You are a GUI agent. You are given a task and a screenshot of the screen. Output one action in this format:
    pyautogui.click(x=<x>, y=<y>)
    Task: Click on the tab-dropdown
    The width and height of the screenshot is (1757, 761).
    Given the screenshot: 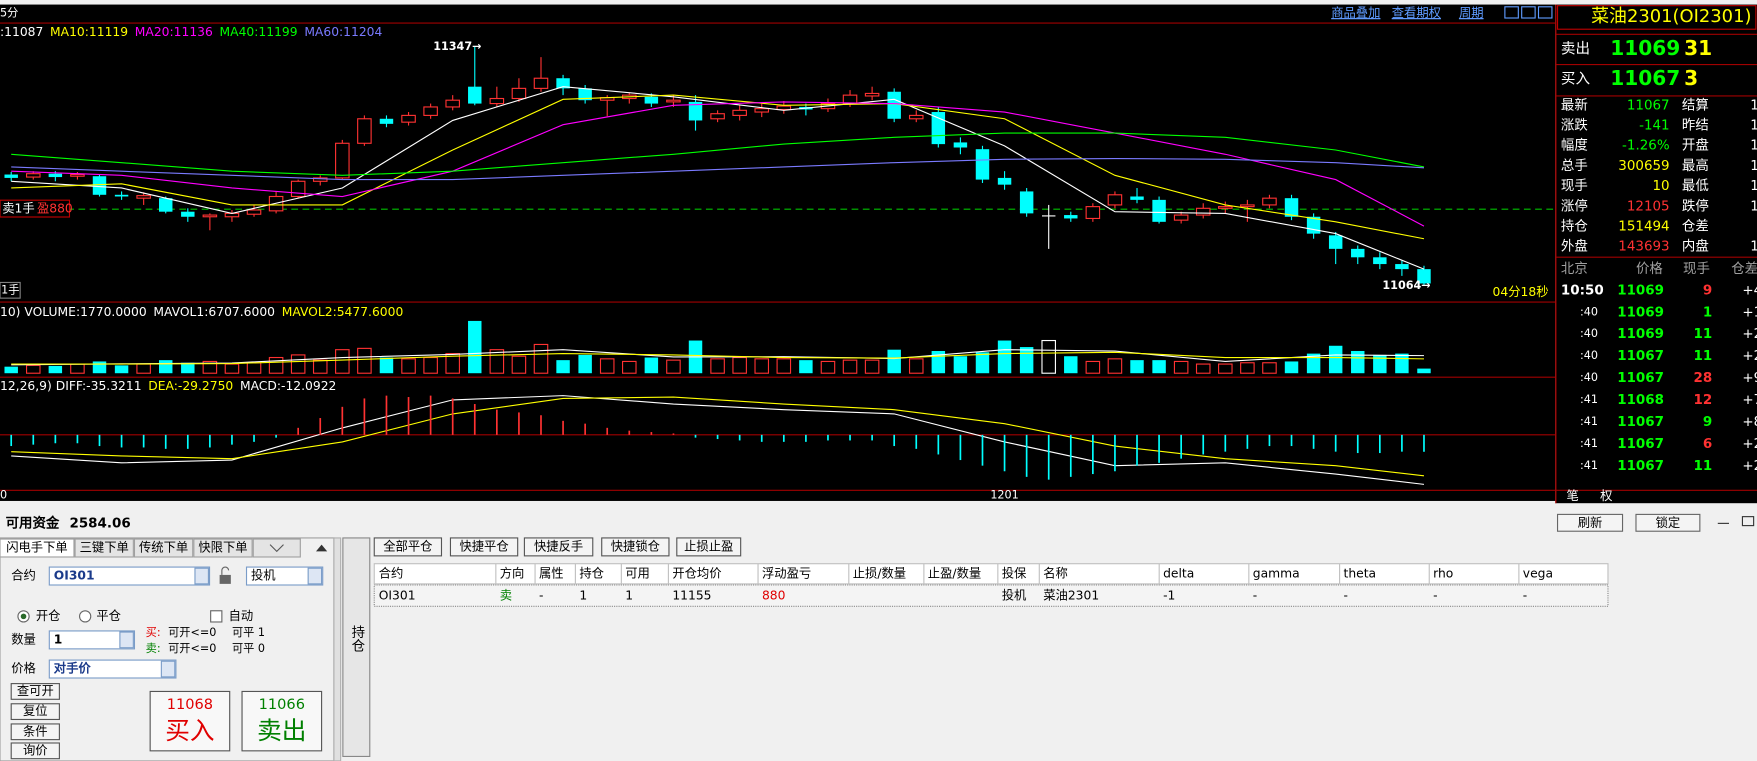 What is the action you would take?
    pyautogui.click(x=276, y=548)
    